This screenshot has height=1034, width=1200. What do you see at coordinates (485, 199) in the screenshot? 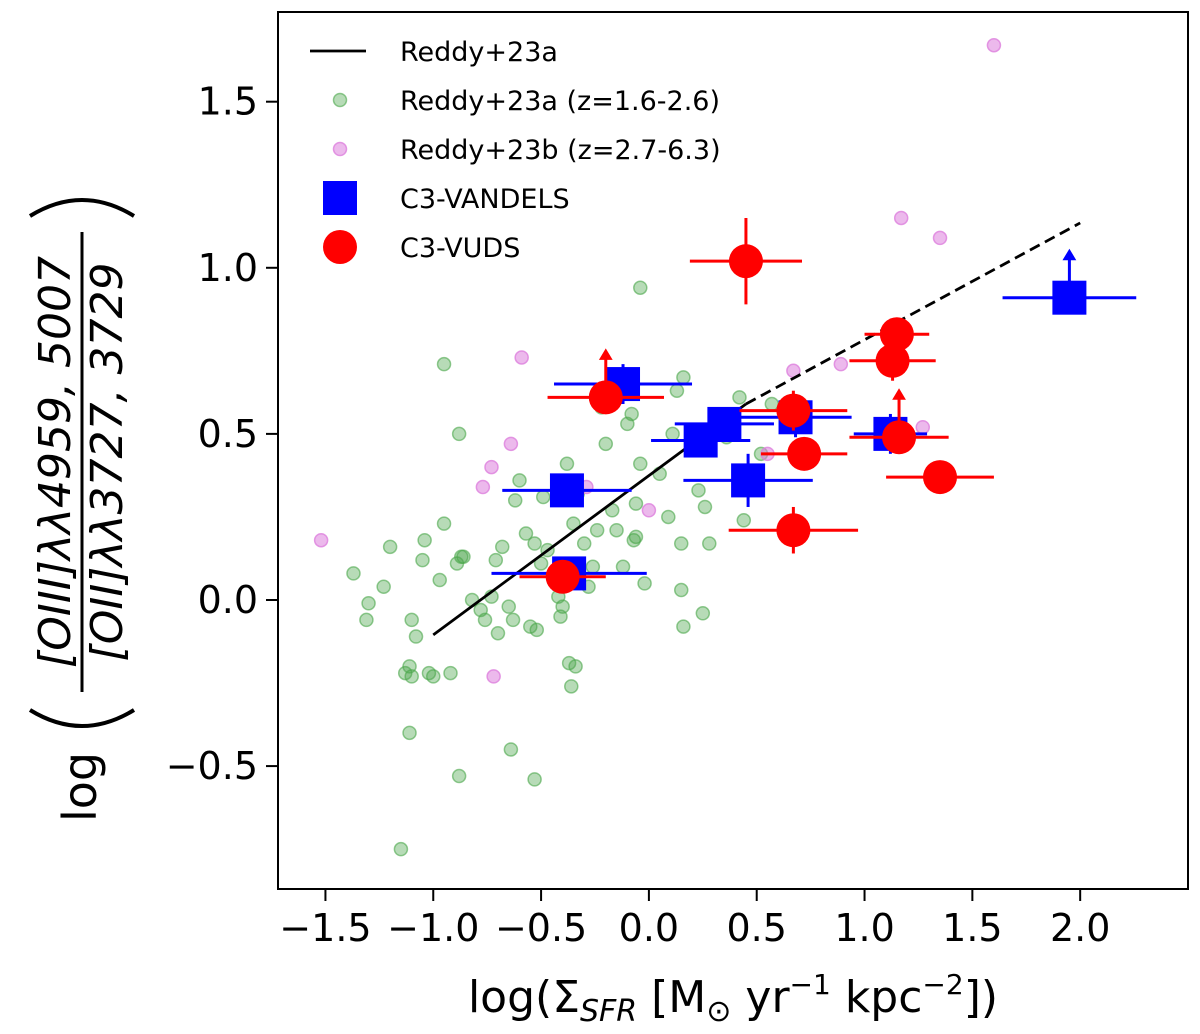
I see `legend-label: C3-VANDELS` at bounding box center [485, 199].